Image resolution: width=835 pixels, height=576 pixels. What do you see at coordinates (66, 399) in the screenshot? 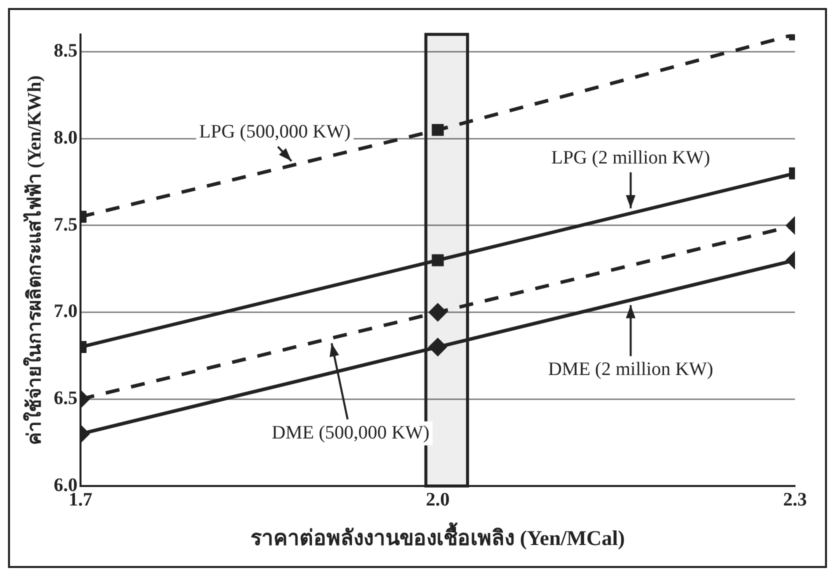
I see `y-tick-label: 6.5` at bounding box center [66, 399].